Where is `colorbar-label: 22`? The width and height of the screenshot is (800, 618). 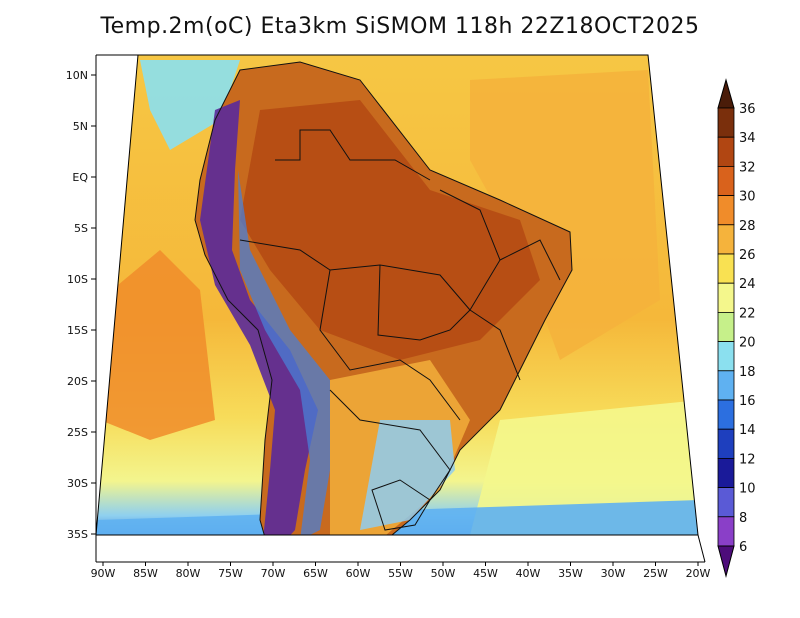 colorbar-label: 22 is located at coordinates (747, 313).